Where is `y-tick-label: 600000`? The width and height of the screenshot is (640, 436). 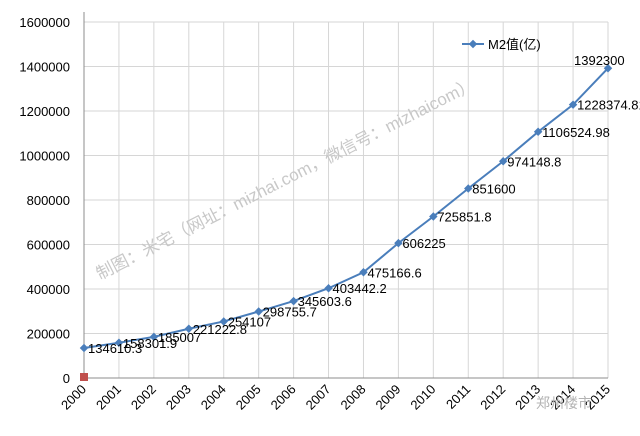
y-tick-label: 600000 is located at coordinates (48, 245).